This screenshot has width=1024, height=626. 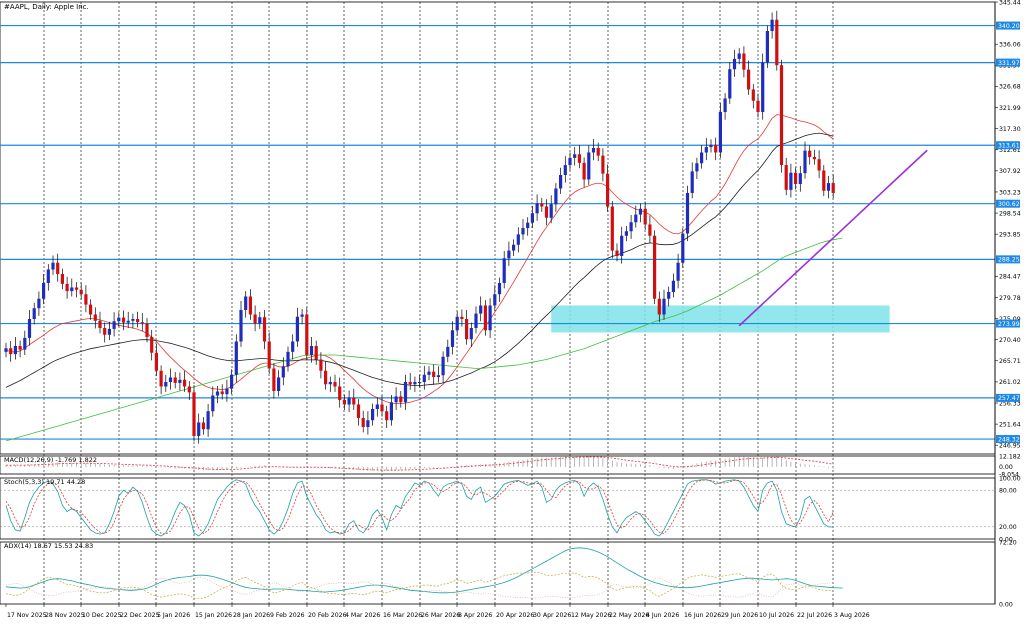 What do you see at coordinates (629, 615) in the screenshot?
I see `date-tick-label: 22 May 2026` at bounding box center [629, 615].